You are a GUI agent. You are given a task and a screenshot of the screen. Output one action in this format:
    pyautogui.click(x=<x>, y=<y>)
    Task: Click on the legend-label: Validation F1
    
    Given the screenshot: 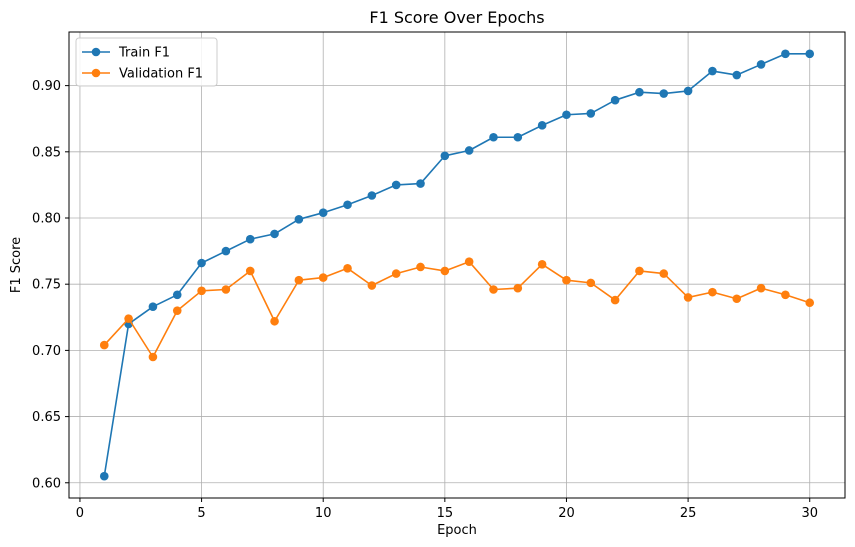 What is the action you would take?
    pyautogui.click(x=161, y=74)
    